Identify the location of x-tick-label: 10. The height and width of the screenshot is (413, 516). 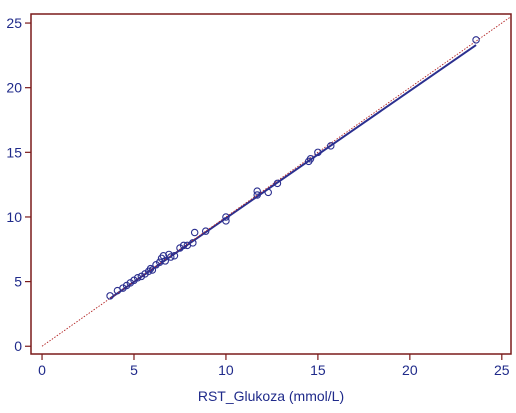
(226, 370).